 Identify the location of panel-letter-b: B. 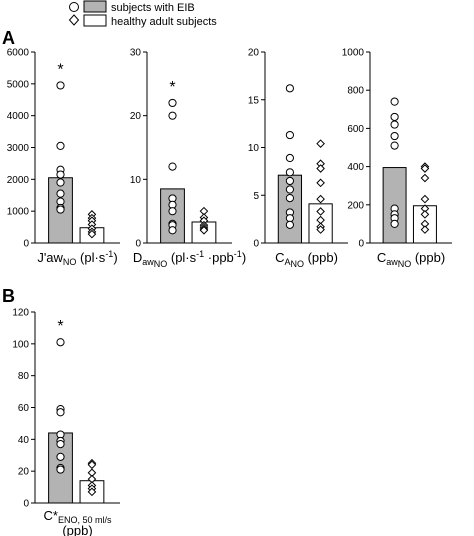
(8, 296).